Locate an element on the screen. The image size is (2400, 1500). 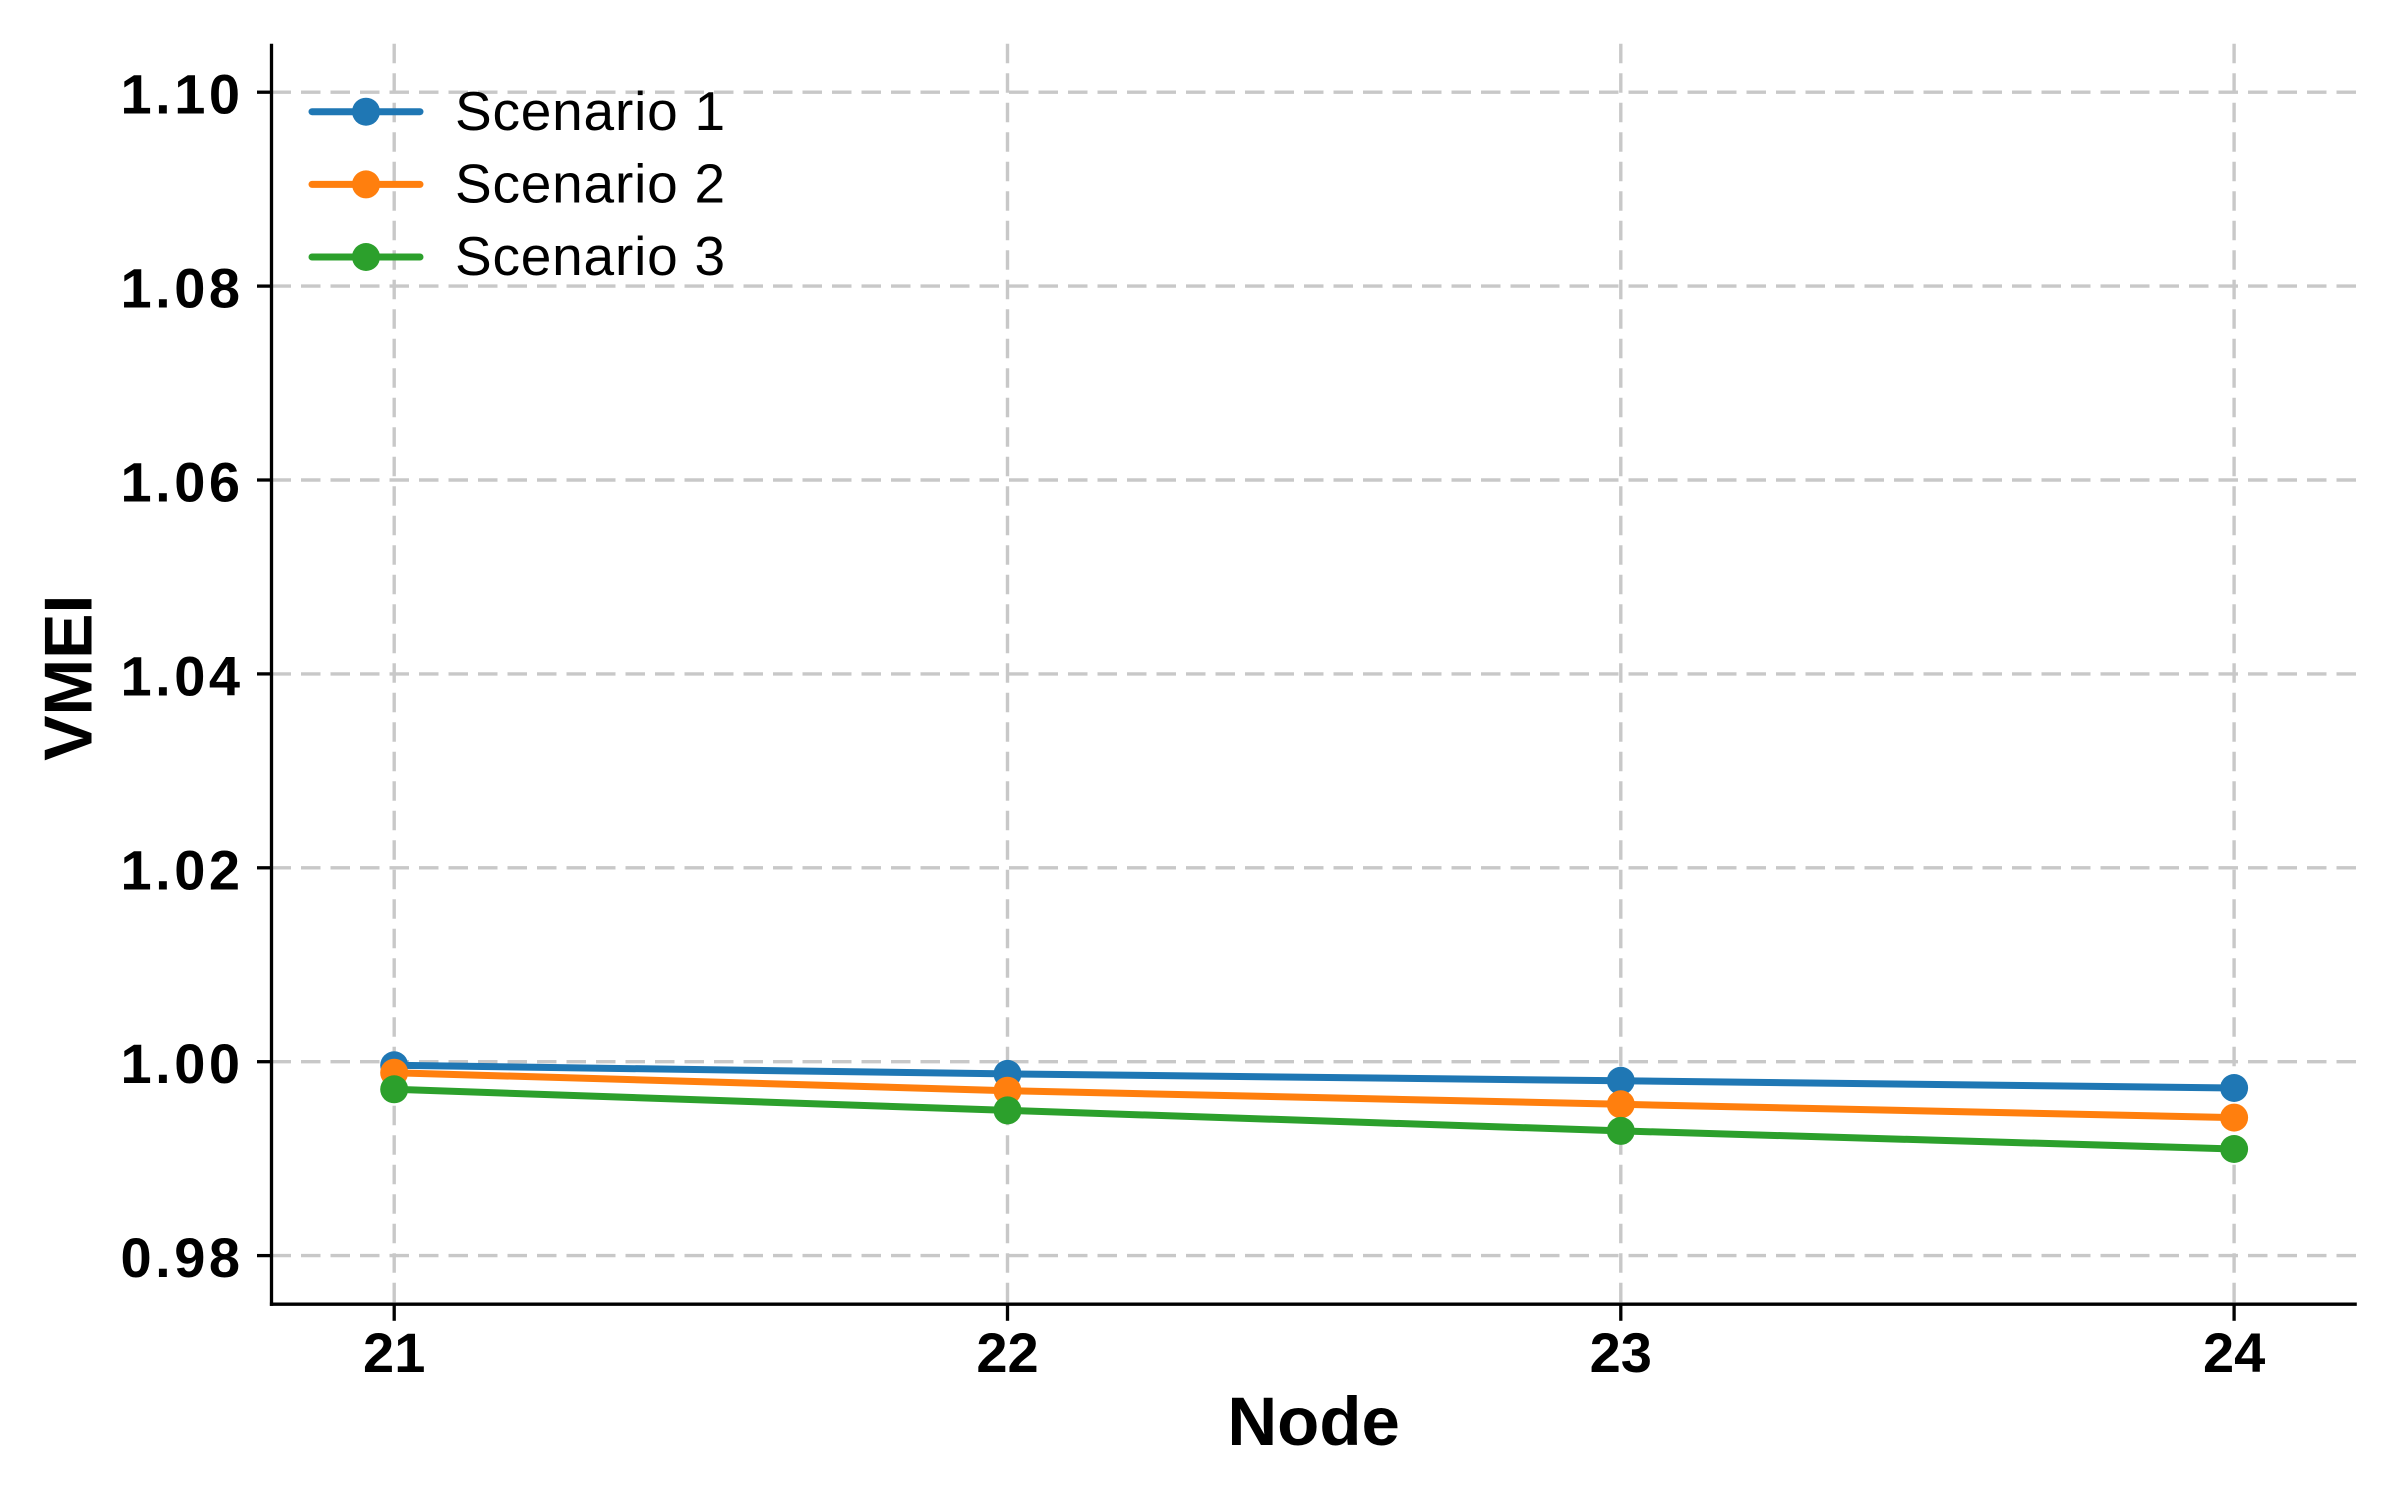
svg-text: 23 is located at coordinates (1621, 1352).